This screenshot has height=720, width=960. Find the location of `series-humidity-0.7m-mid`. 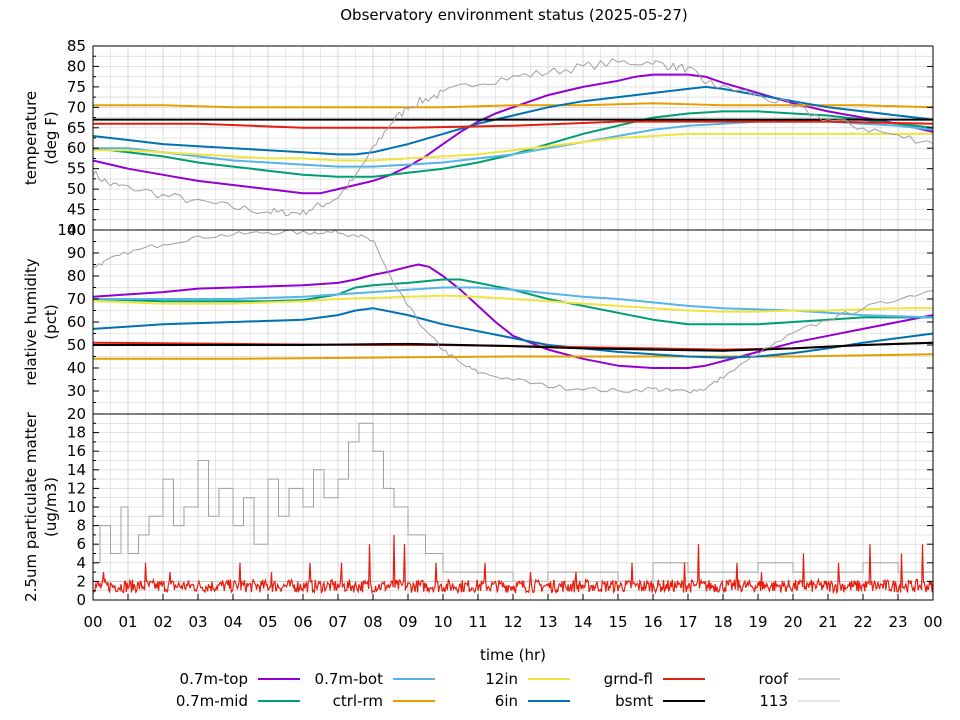

series-humidity-0.7m-mid is located at coordinates (512, 302).